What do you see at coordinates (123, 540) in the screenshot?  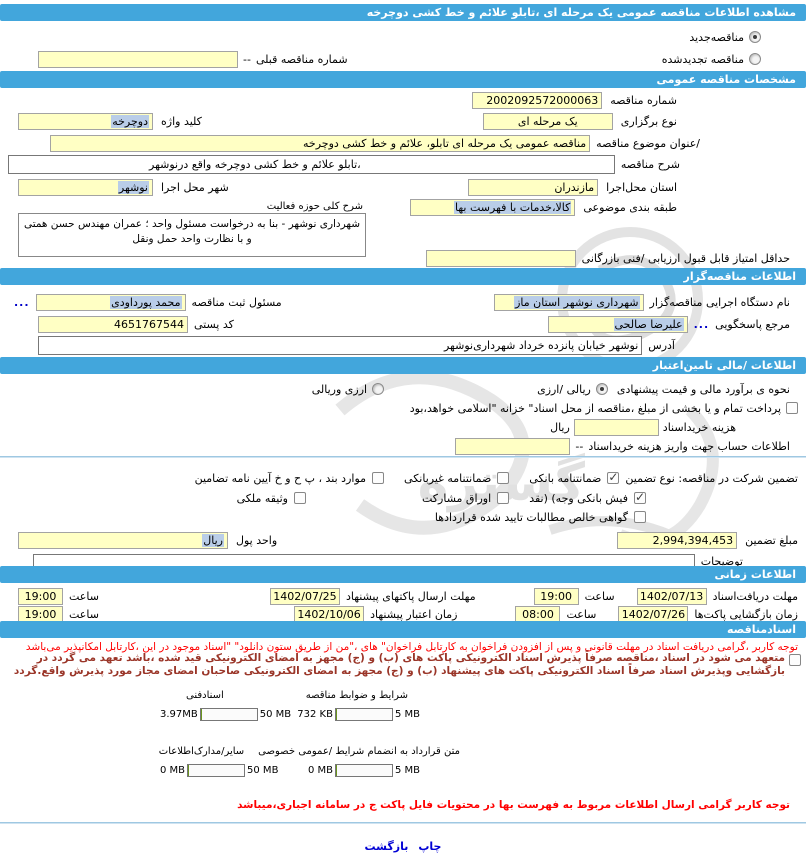 I see `currency-field: ریال` at bounding box center [123, 540].